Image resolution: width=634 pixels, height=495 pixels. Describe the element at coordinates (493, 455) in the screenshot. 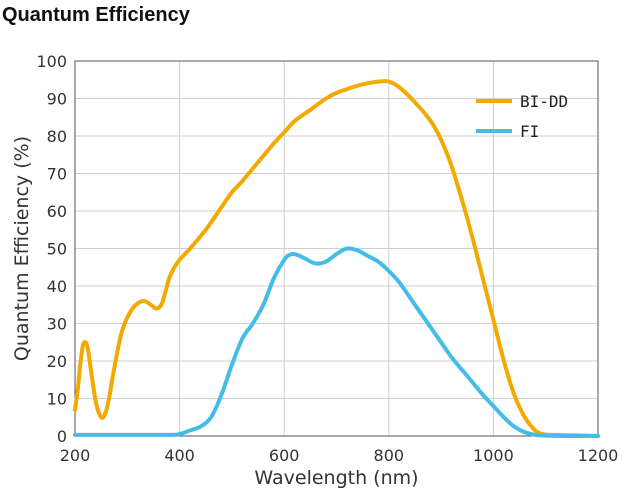

I see `x-tick-label: 1000` at that location.